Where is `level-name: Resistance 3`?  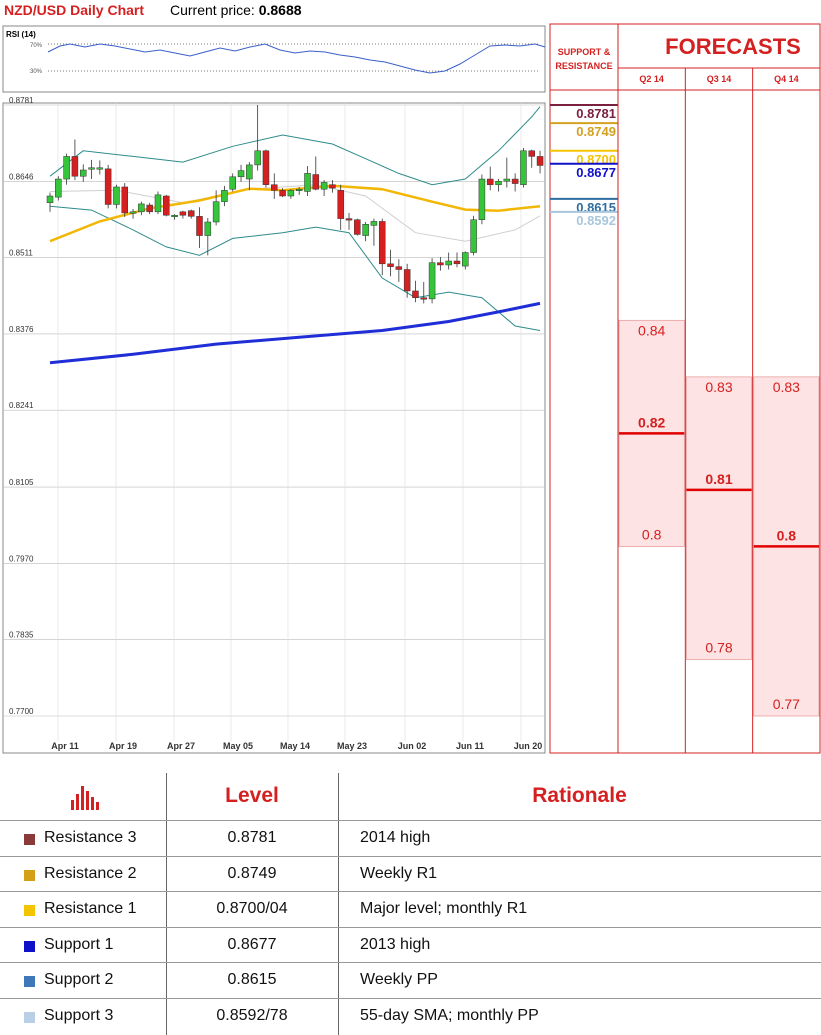 level-name: Resistance 3 is located at coordinates (90, 837).